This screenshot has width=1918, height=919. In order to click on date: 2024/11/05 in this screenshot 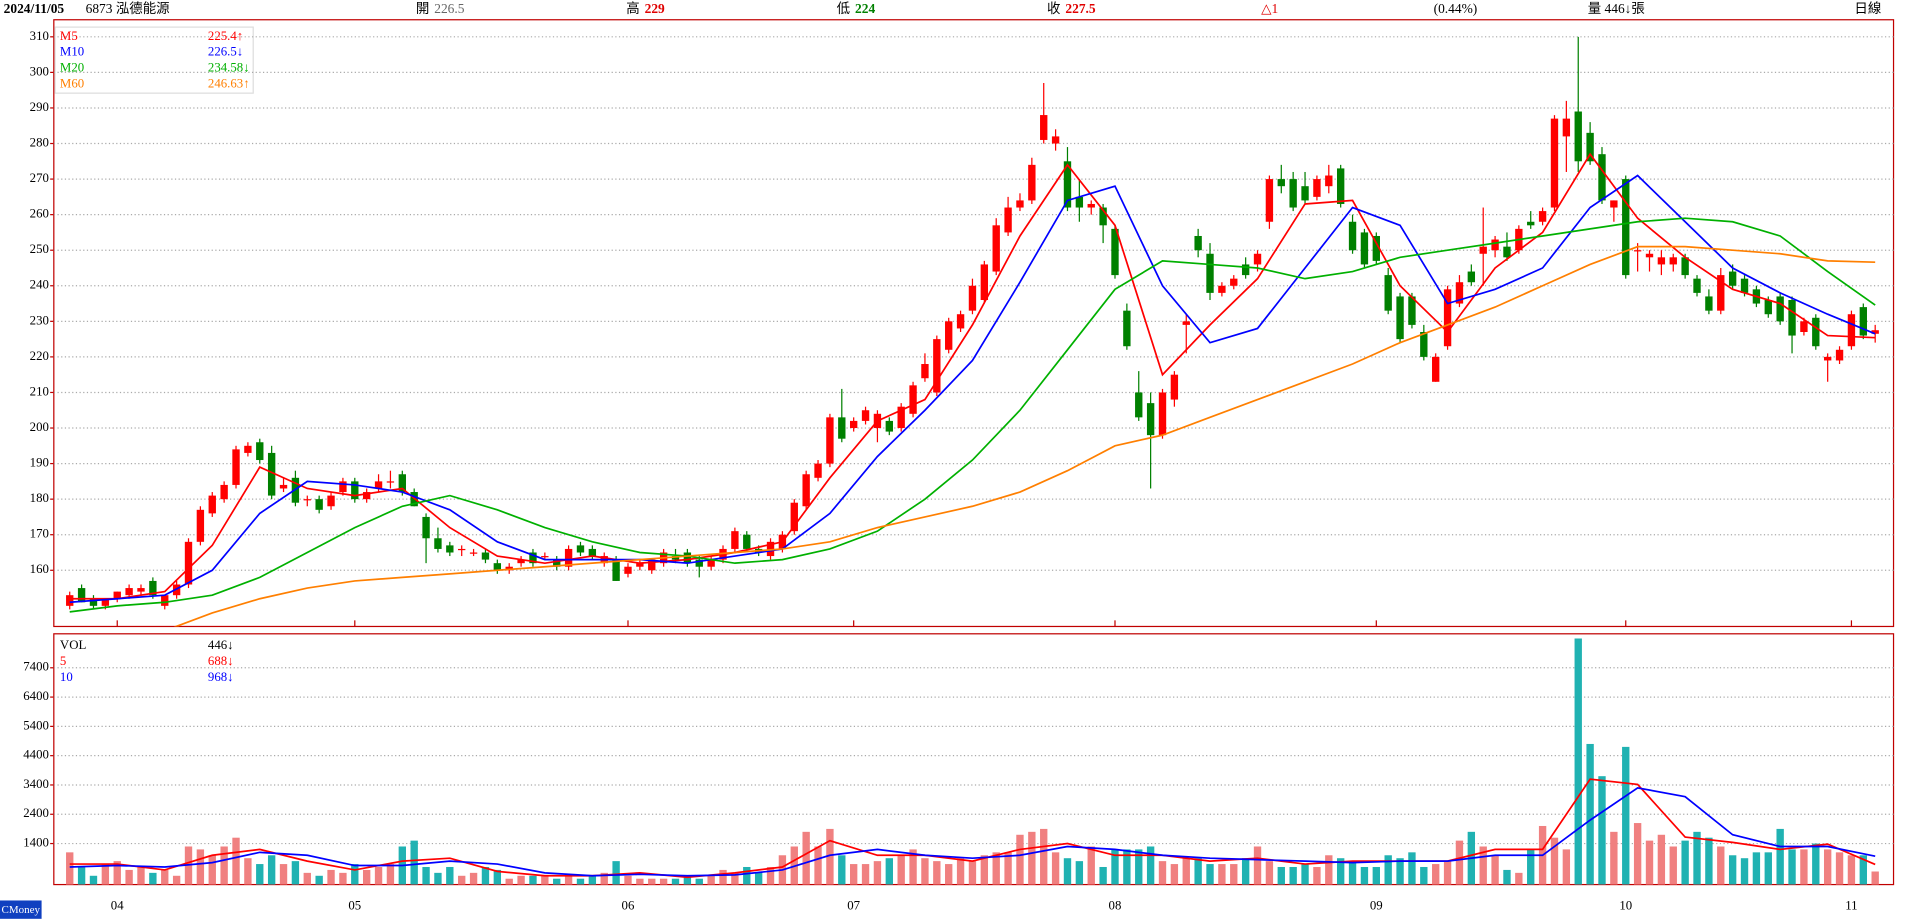, I will do `click(34, 8)`.